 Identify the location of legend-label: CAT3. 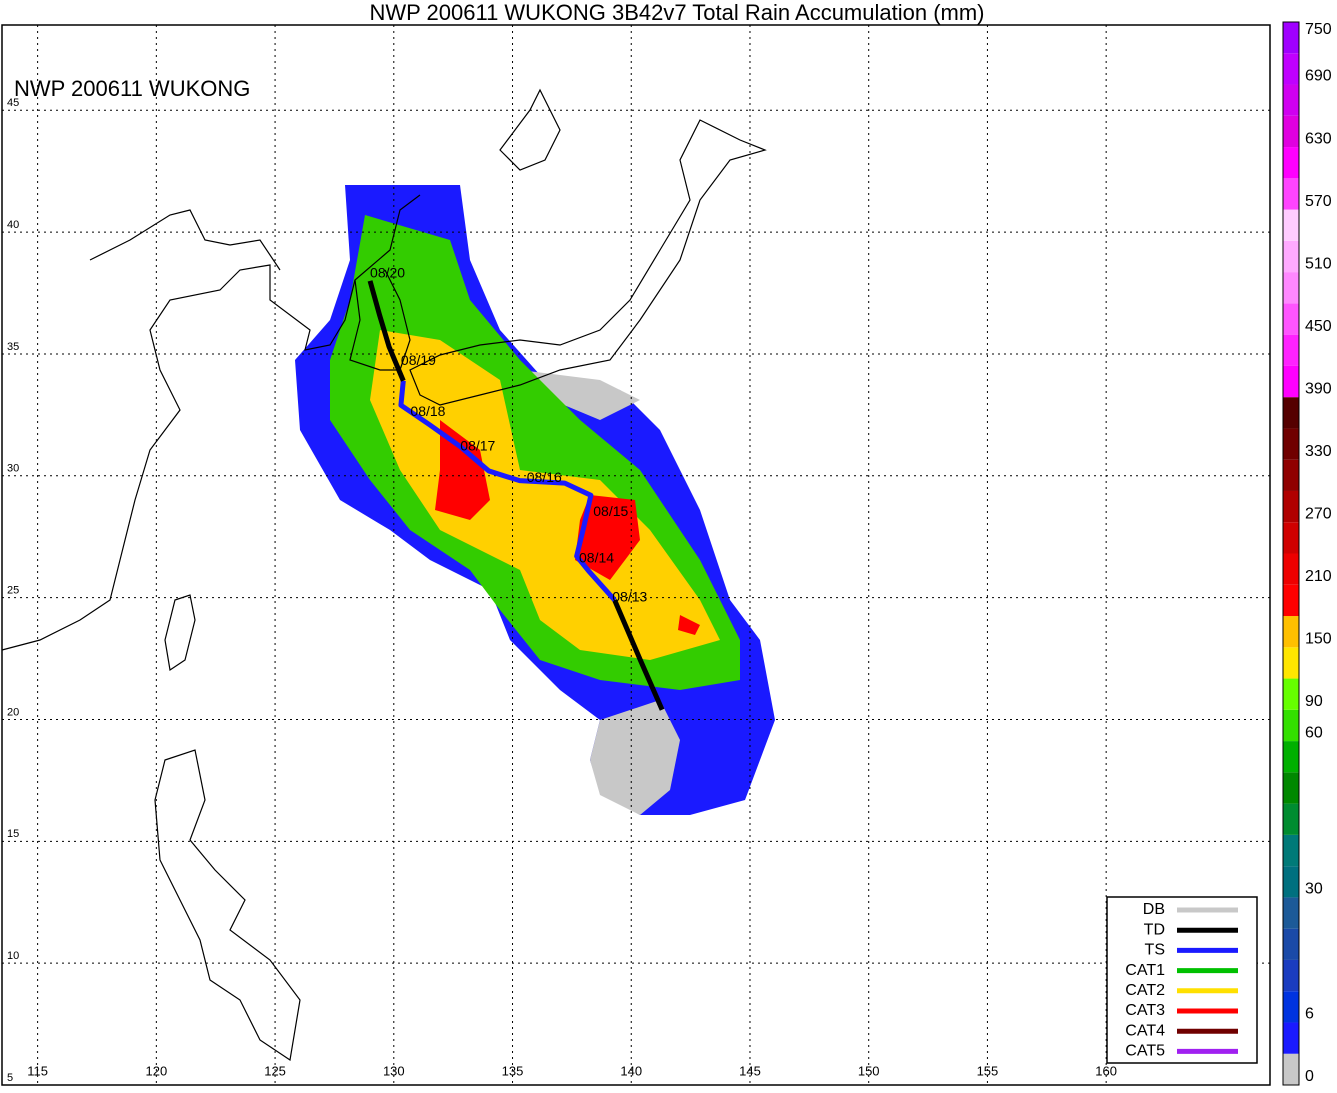
(1145, 1010).